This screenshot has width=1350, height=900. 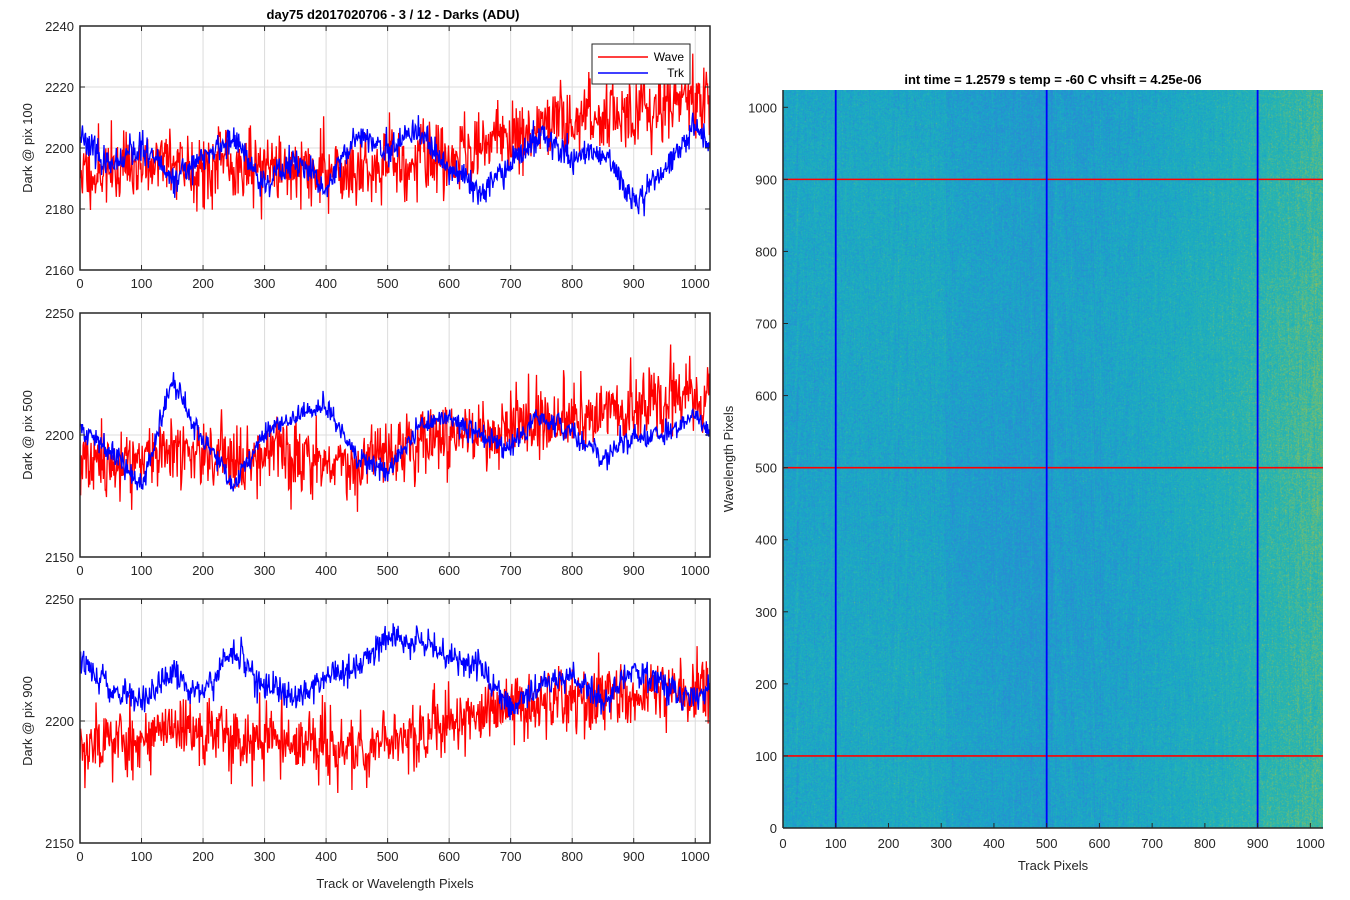 I want to click on y-axis-label: Wavelength Pixels, so click(x=728, y=458).